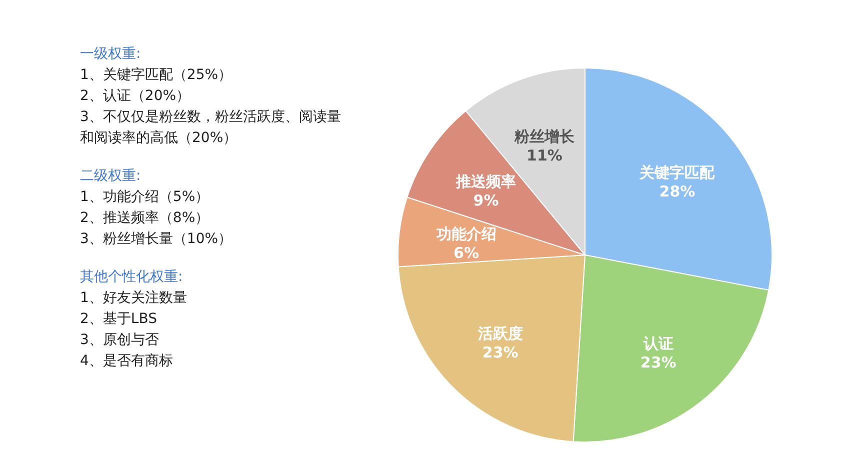 The height and width of the screenshot is (474, 850). I want to click on slice-label: 粉丝增长, so click(544, 136).